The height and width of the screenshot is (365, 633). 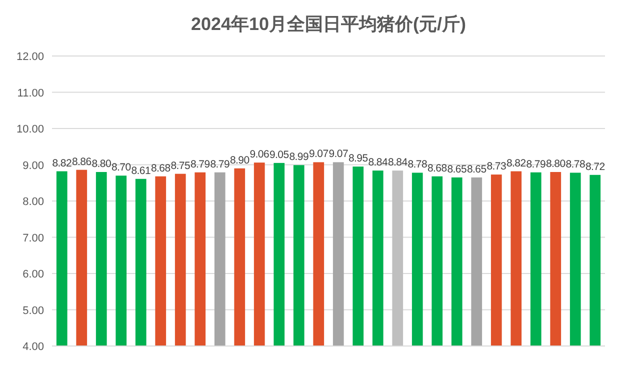 What do you see at coordinates (33, 347) in the screenshot?
I see `y-tick-label: 4.00` at bounding box center [33, 347].